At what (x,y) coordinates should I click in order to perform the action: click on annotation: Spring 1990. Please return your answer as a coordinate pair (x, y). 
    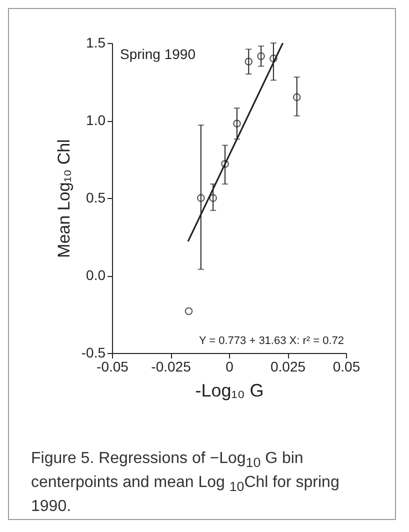
    Looking at the image, I should click on (158, 54).